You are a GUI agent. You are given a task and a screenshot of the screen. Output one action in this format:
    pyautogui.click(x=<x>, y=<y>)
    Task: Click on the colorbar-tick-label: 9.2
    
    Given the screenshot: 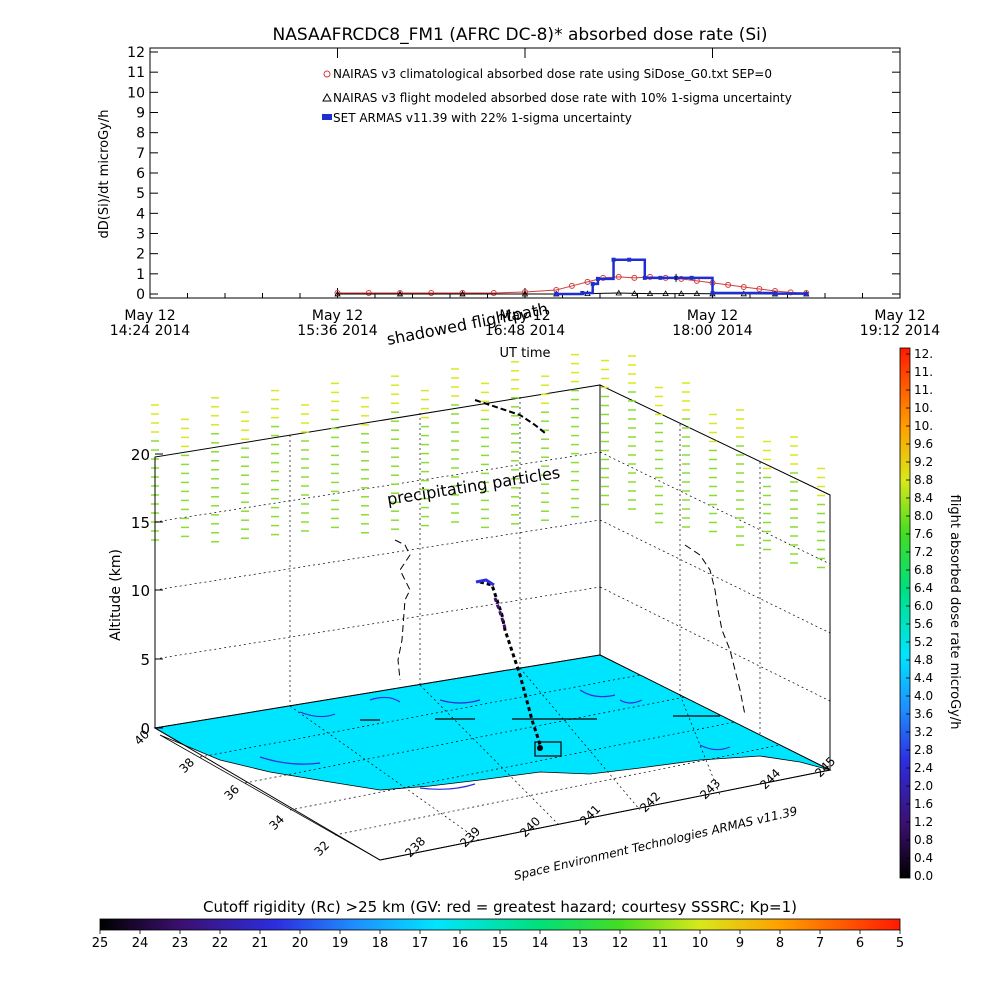 What is the action you would take?
    pyautogui.click(x=923, y=462)
    